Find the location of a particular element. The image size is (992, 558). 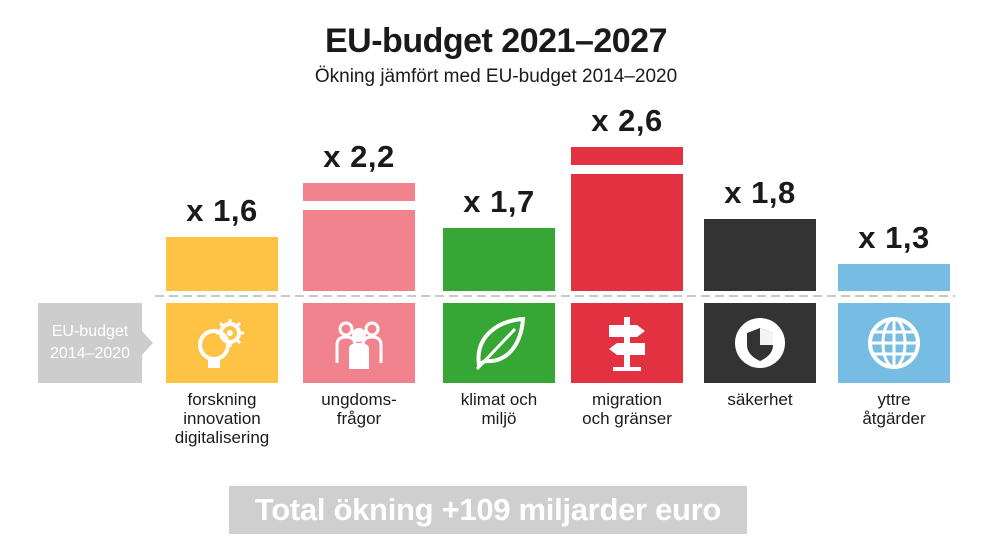

total-increase-banner: Total ökning +109 miljarder euro is located at coordinates (488, 510).